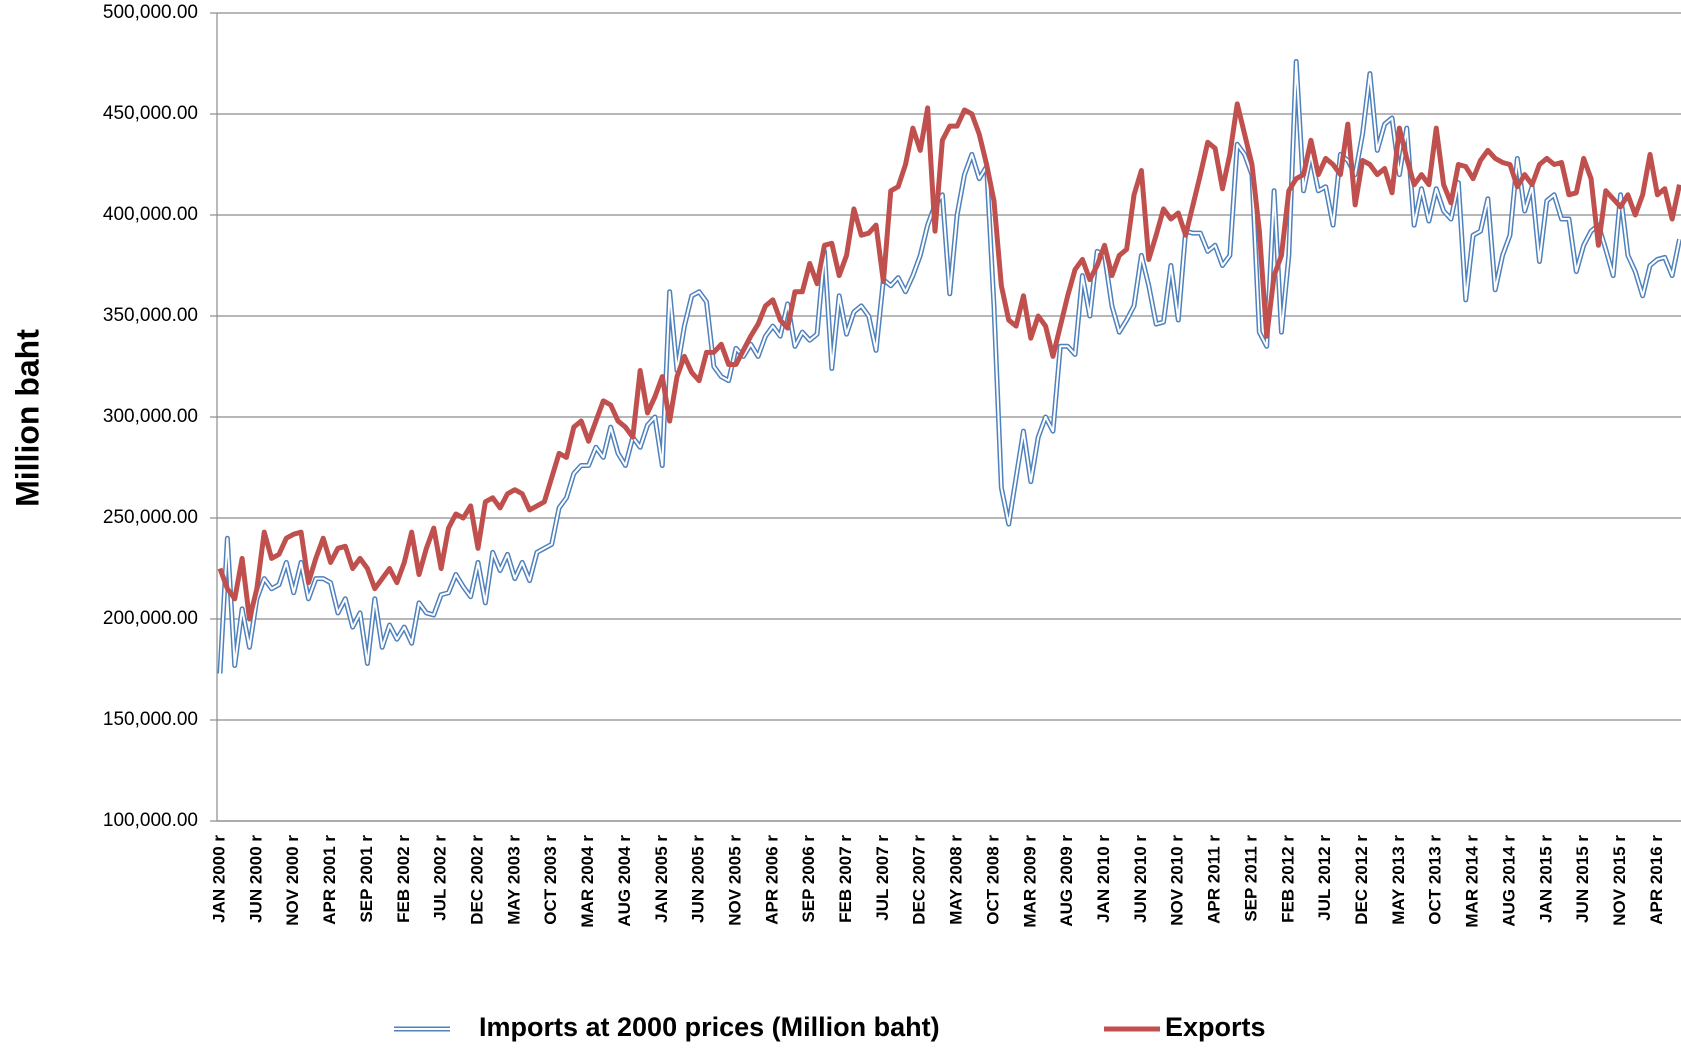 The height and width of the screenshot is (1052, 1681). Describe the element at coordinates (1435, 880) in the screenshot. I see `x-tick-label: OCT 2013 r` at that location.